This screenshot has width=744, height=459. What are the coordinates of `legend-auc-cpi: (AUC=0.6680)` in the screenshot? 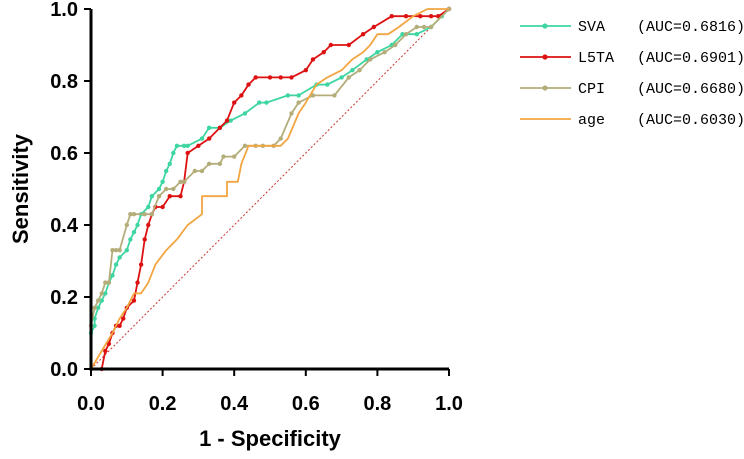 It's located at (690, 89).